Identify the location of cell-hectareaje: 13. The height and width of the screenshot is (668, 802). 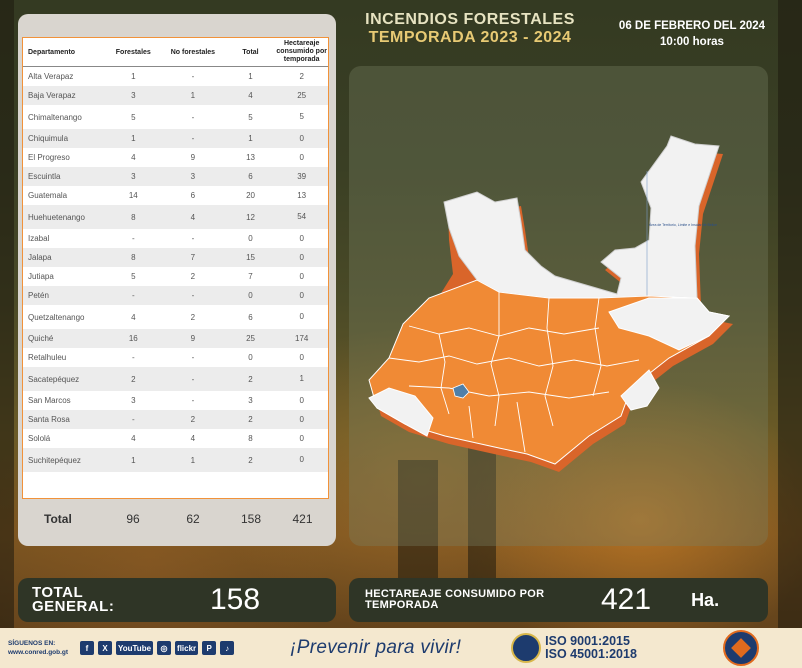
(302, 195).